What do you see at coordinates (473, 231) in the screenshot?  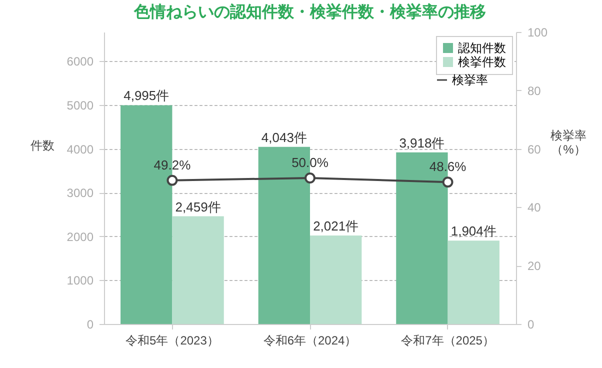 I see `data-label: 1,904件` at bounding box center [473, 231].